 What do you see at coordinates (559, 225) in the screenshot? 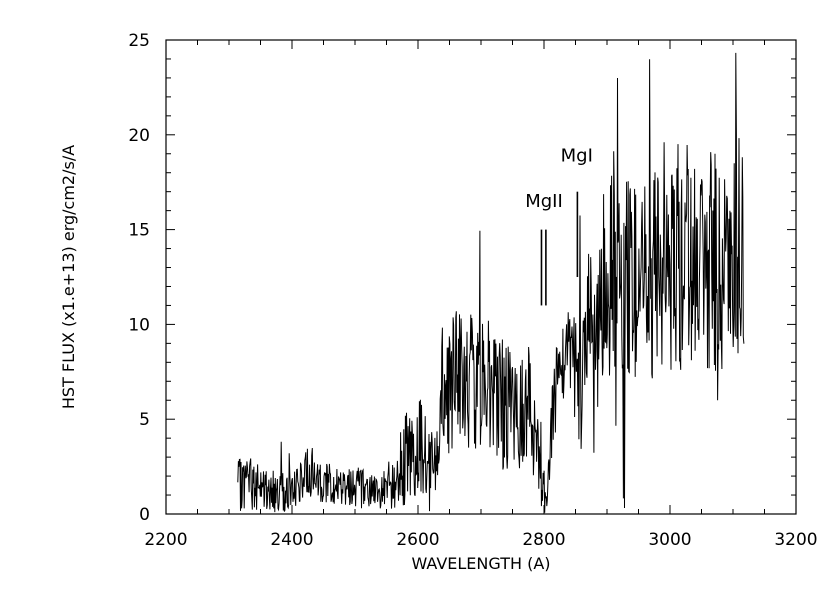
I see `annotations: MgII MgI` at bounding box center [559, 225].